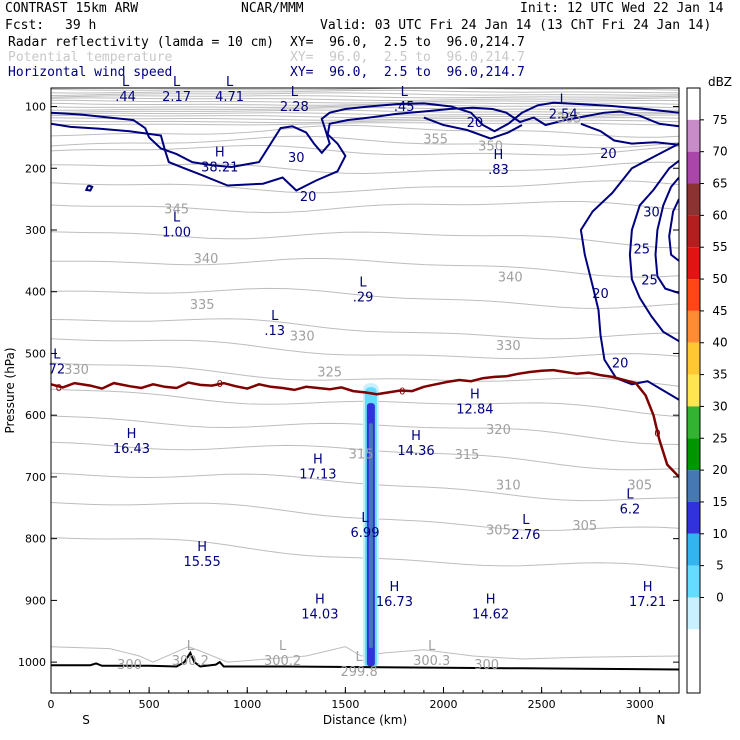 The height and width of the screenshot is (740, 740). Describe the element at coordinates (365, 720) in the screenshot. I see `x-axis-label: Distance (km)` at that location.